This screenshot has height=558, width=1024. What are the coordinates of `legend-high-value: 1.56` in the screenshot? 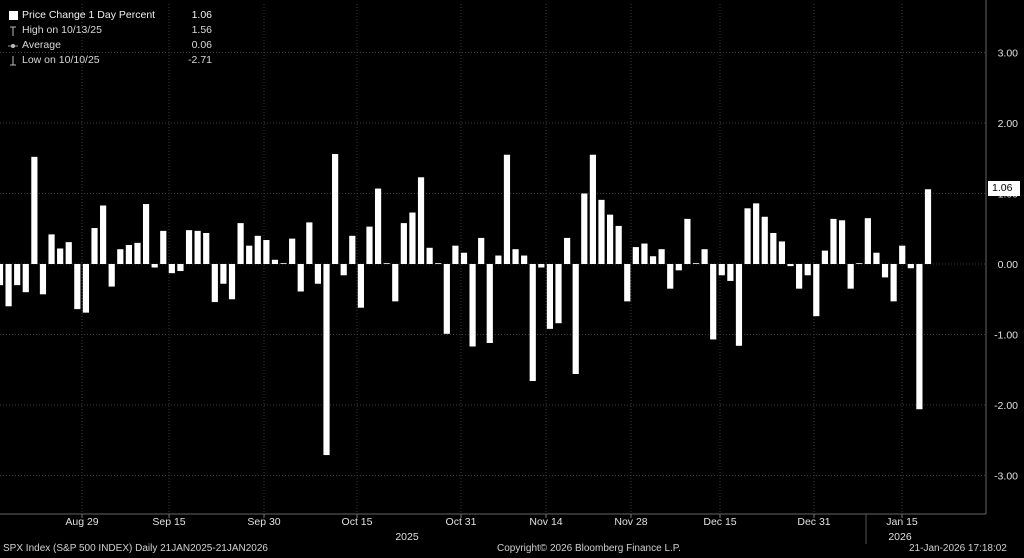 It's located at (201, 30).